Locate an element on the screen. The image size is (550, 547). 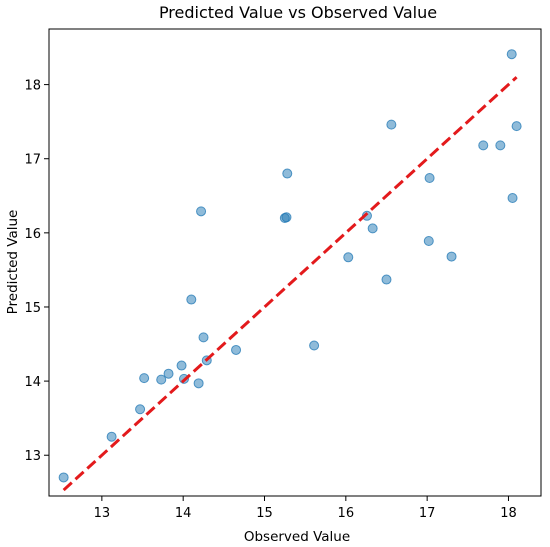
y-tick-label: 18 is located at coordinates (32, 86).